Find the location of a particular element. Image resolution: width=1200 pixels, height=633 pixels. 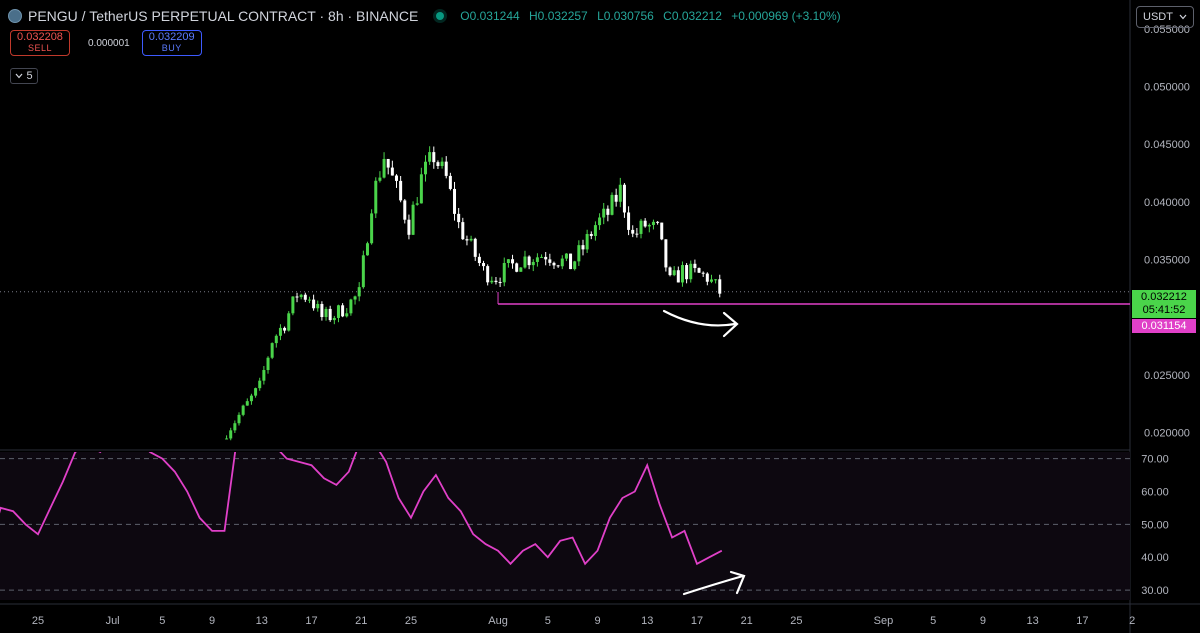

price-tick-label: 0.035000 is located at coordinates (1167, 261).